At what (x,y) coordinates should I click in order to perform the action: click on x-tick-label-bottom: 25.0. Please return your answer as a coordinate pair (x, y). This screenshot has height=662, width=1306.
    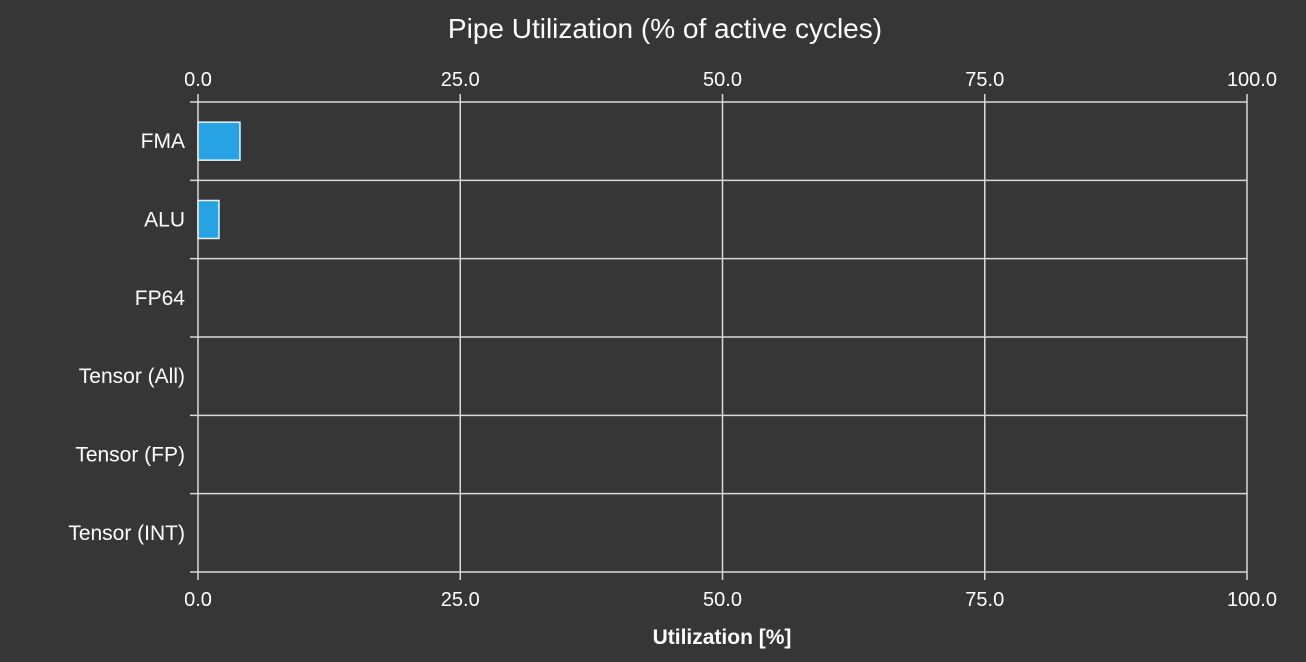
    Looking at the image, I should click on (460, 600).